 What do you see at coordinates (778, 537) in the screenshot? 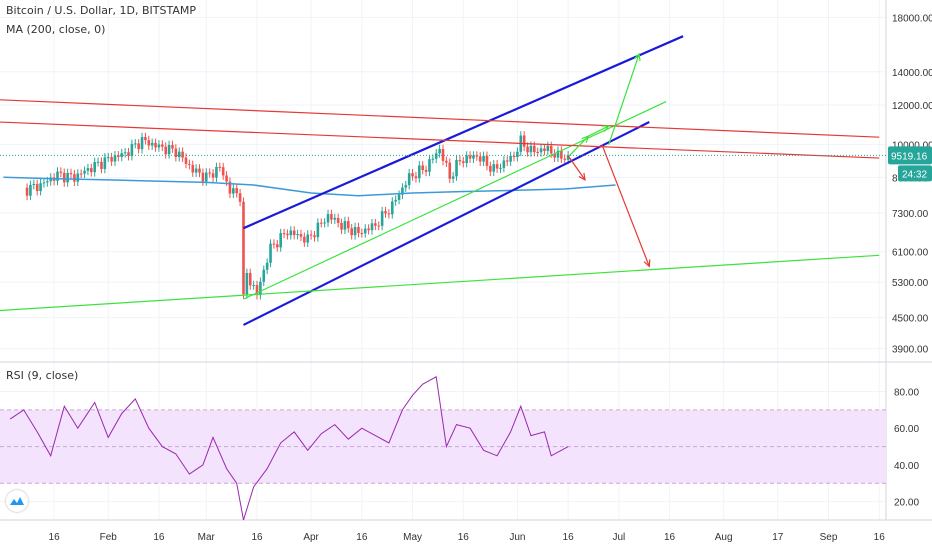
I see `time-tick-label: 17` at bounding box center [778, 537].